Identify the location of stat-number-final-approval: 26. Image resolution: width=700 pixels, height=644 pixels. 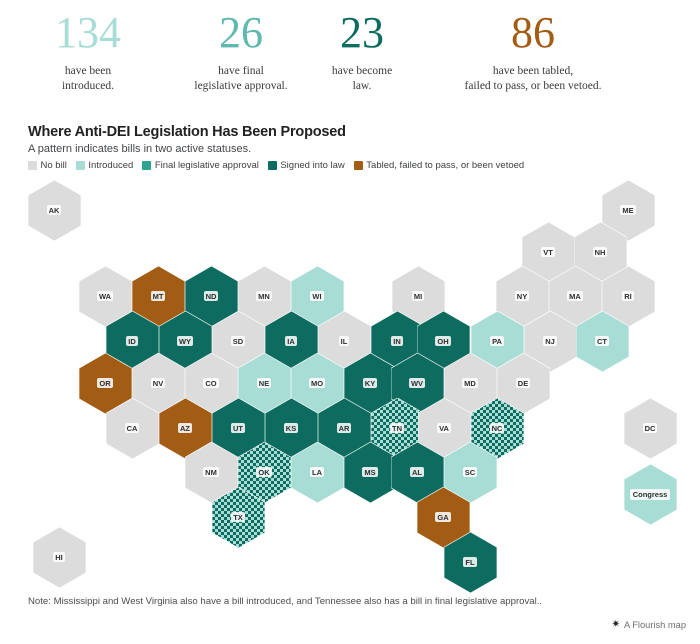
(241, 32).